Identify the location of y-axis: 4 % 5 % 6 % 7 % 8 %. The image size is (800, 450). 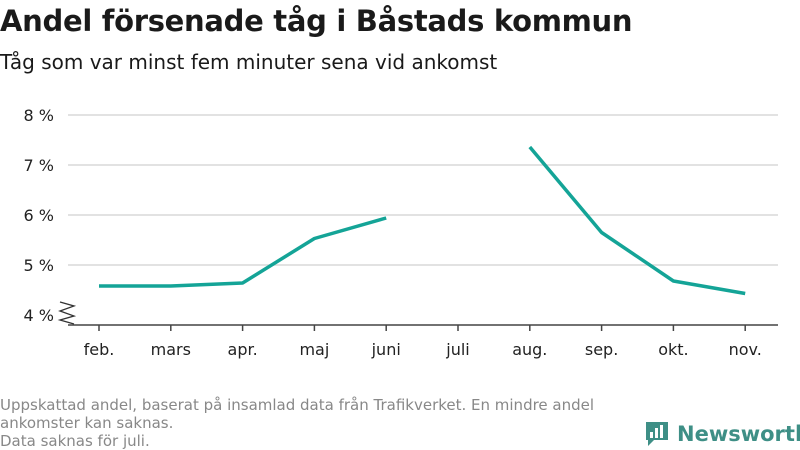
(50, 215).